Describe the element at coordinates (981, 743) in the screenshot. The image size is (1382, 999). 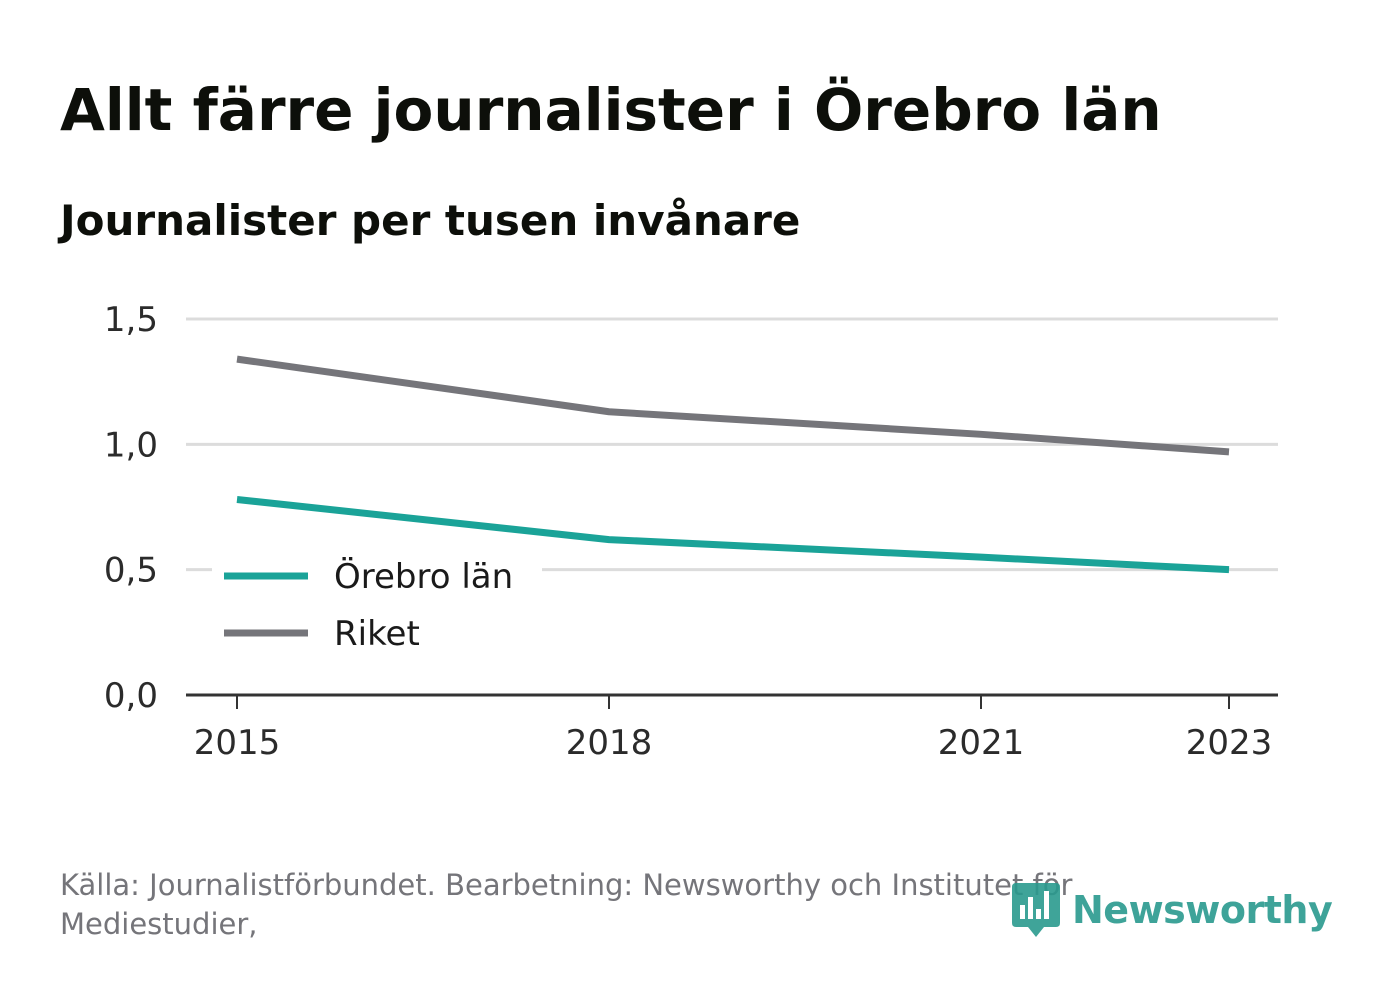
I see `x-tick-label: 2021` at that location.